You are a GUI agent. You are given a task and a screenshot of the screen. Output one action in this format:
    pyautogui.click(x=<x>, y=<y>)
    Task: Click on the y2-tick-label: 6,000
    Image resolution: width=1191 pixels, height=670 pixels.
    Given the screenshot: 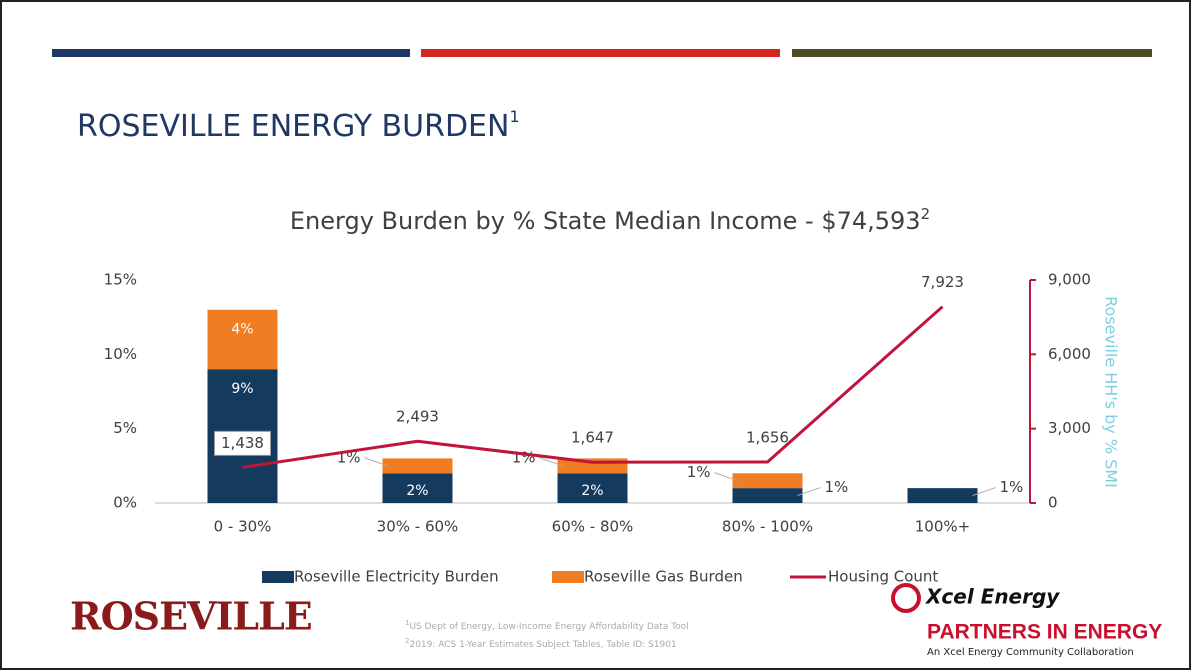 What is the action you would take?
    pyautogui.click(x=1069, y=354)
    